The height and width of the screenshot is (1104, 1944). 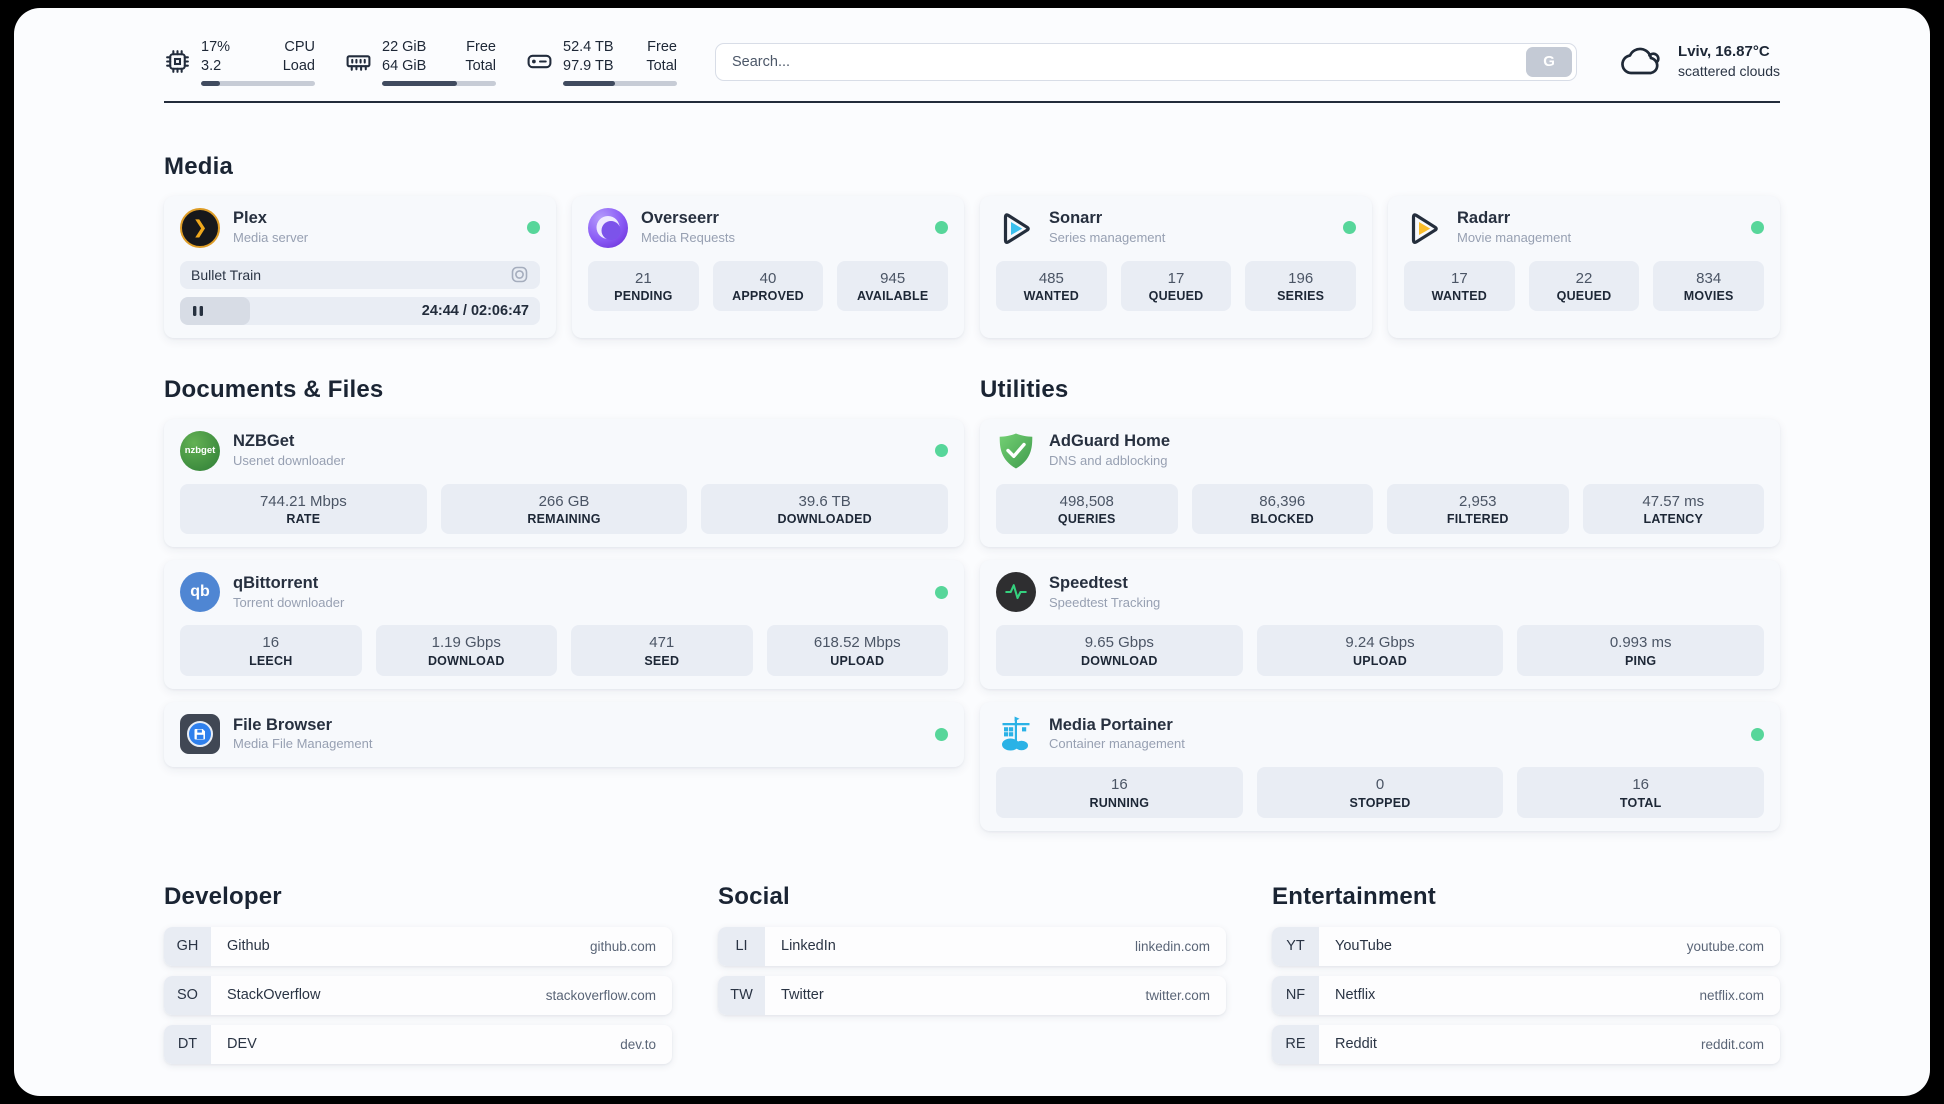 I want to click on ram-total-value: 64 GiB, so click(x=404, y=65).